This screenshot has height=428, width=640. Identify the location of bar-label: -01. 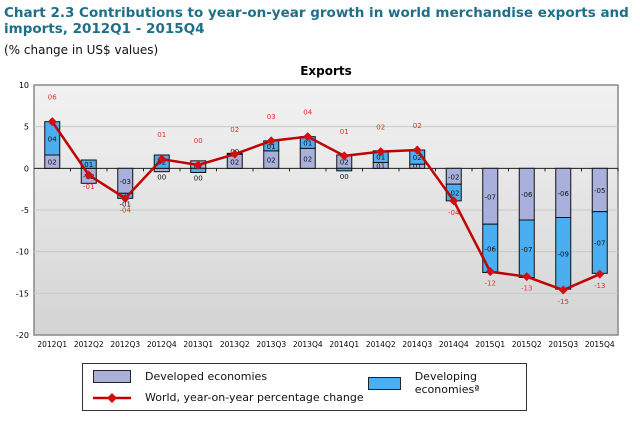
(125, 204).